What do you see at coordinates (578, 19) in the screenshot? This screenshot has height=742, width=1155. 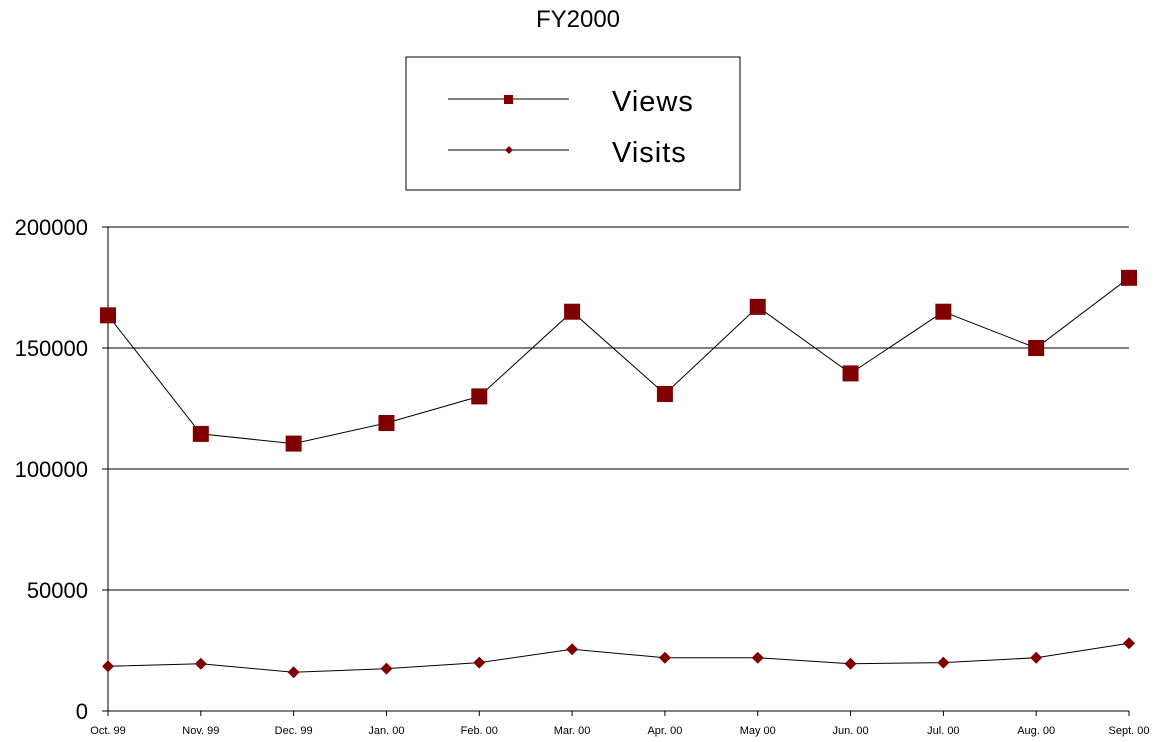 I see `chart-title: FY2000` at bounding box center [578, 19].